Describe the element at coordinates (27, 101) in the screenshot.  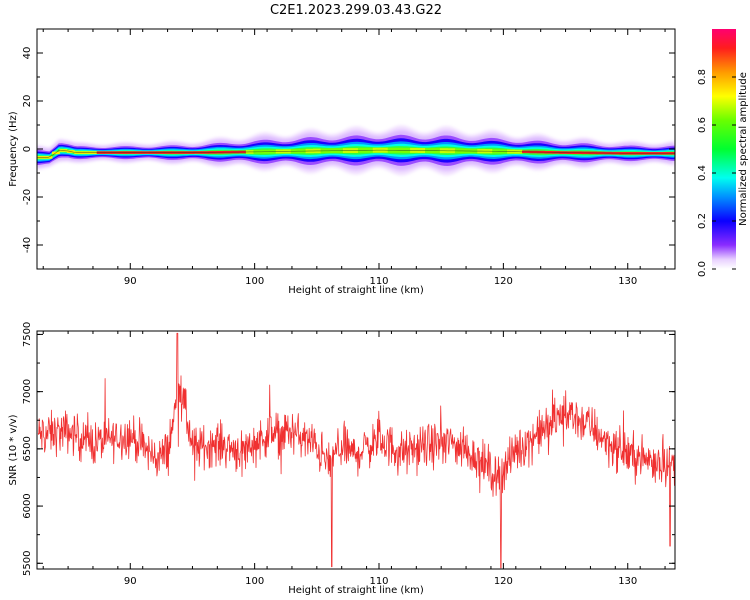
I see `spectrogram-ytick-label: 20` at that location.